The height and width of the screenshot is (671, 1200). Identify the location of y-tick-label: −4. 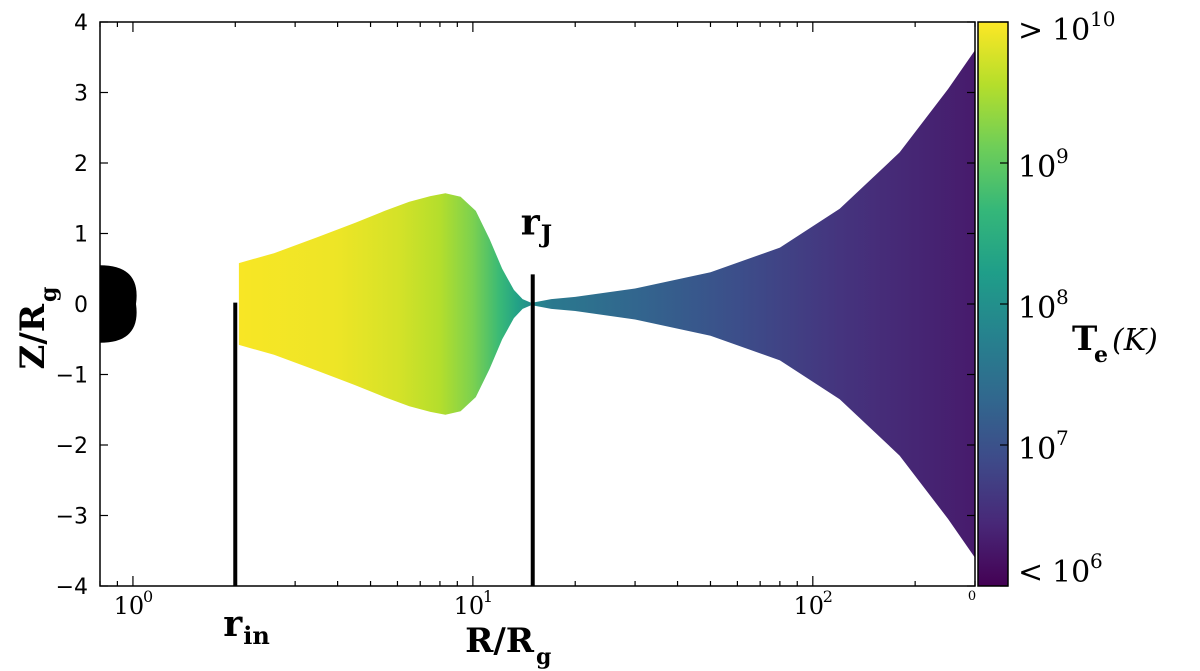
(72, 587).